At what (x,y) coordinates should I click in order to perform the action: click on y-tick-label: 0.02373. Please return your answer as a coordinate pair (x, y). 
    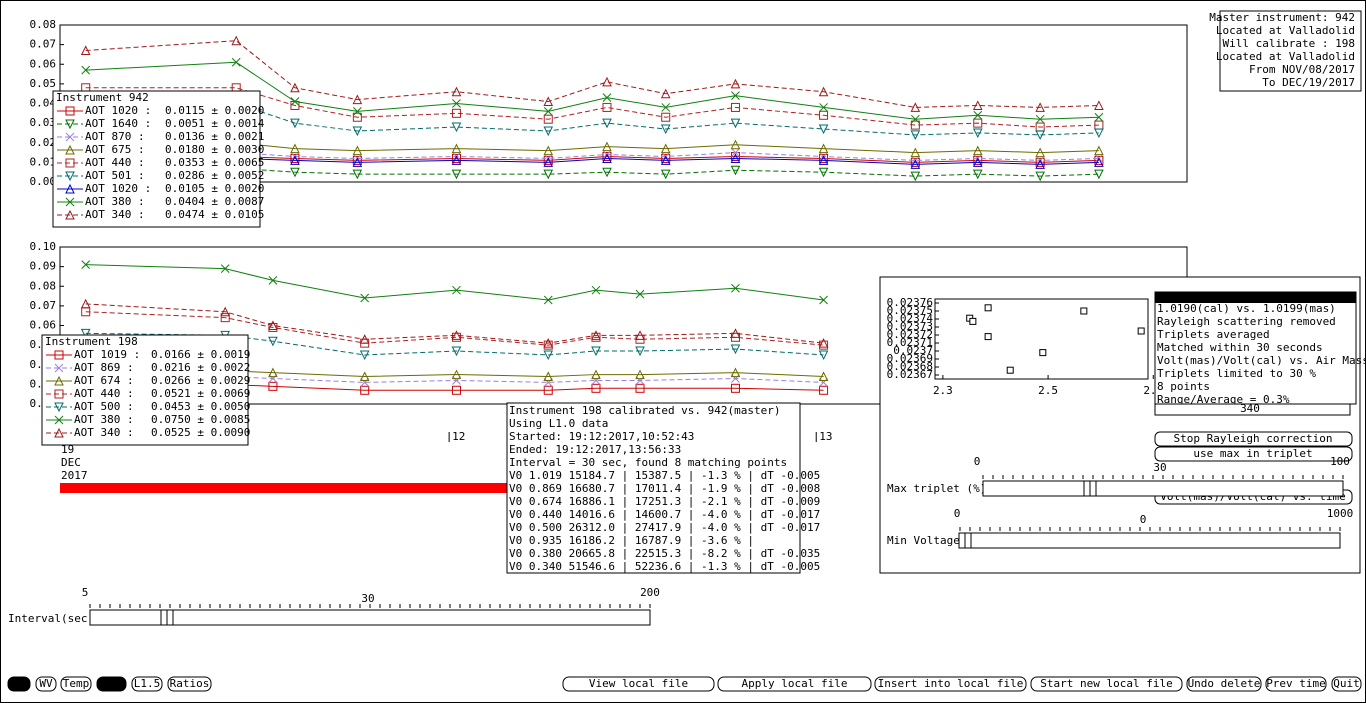
    Looking at the image, I should click on (910, 326).